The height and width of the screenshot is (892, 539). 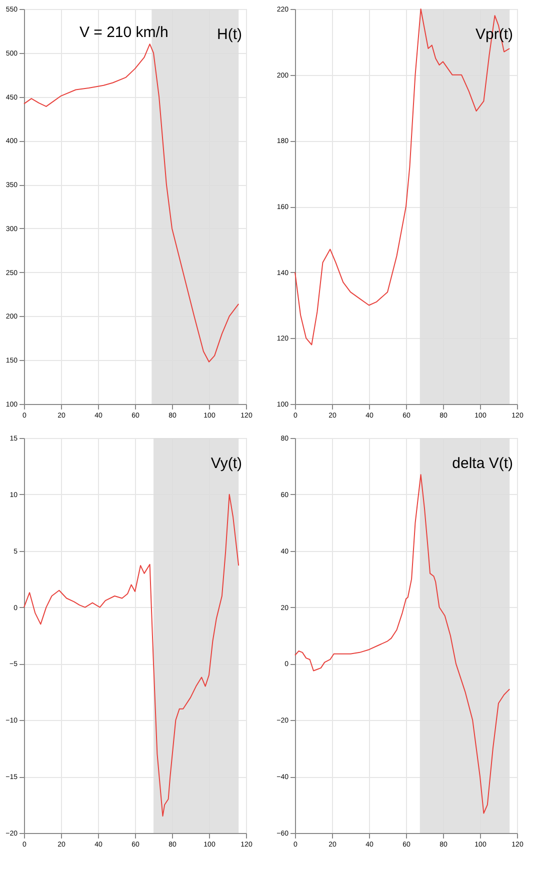 I want to click on annotation: Vy(t), so click(x=226, y=463).